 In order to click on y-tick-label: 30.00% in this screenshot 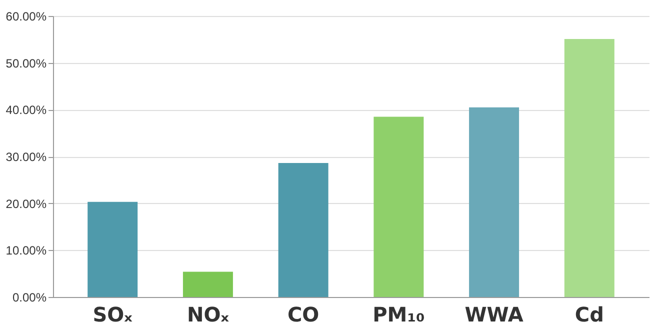, I will do `click(26, 157)`.